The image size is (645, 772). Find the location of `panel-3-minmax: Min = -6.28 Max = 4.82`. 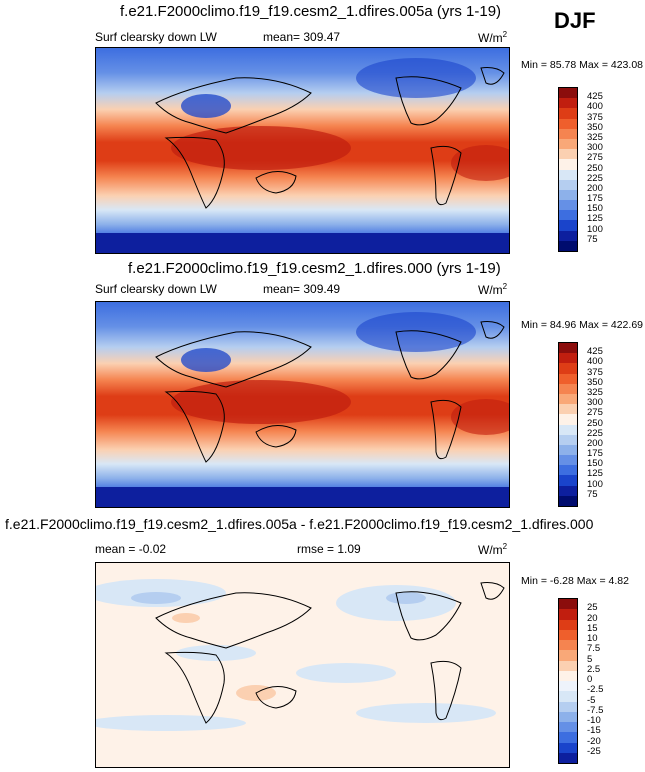

panel-3-minmax: Min = -6.28 Max = 4.82 is located at coordinates (575, 581).